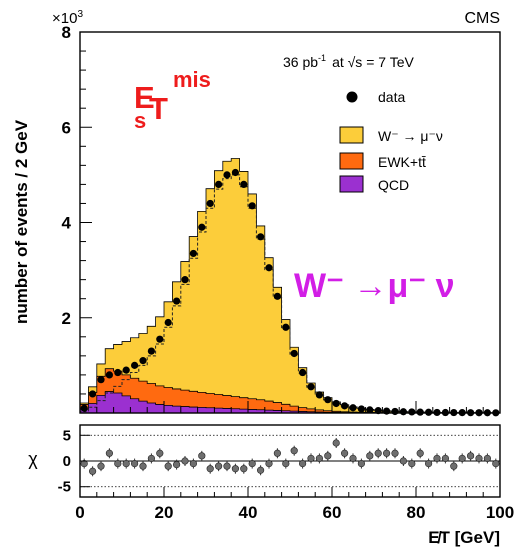 The height and width of the screenshot is (556, 519). I want to click on ratio-points, so click(290, 457).